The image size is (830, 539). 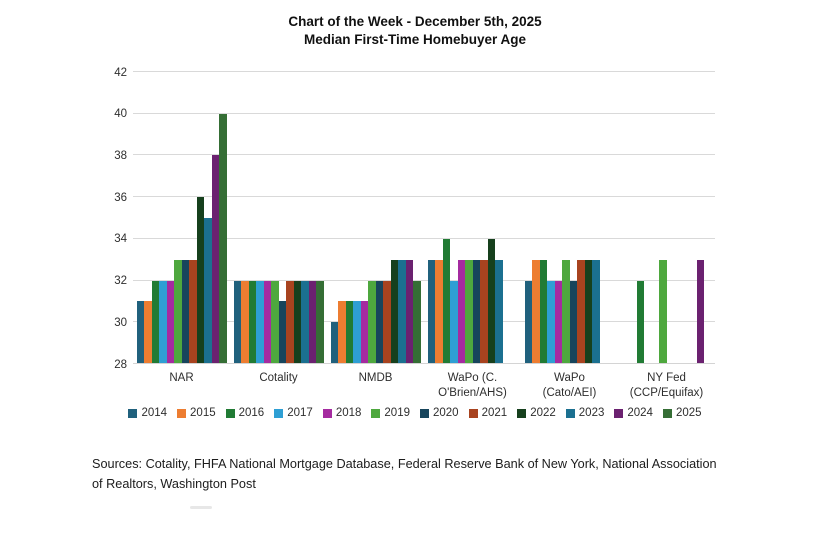 I want to click on legend-item-2022: 2022, so click(x=536, y=413).